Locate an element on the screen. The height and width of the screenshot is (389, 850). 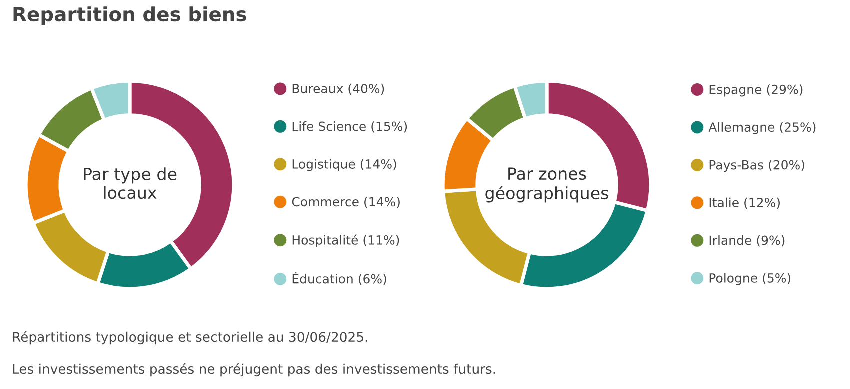
text: Par type de locaux is located at coordinates (130, 184).